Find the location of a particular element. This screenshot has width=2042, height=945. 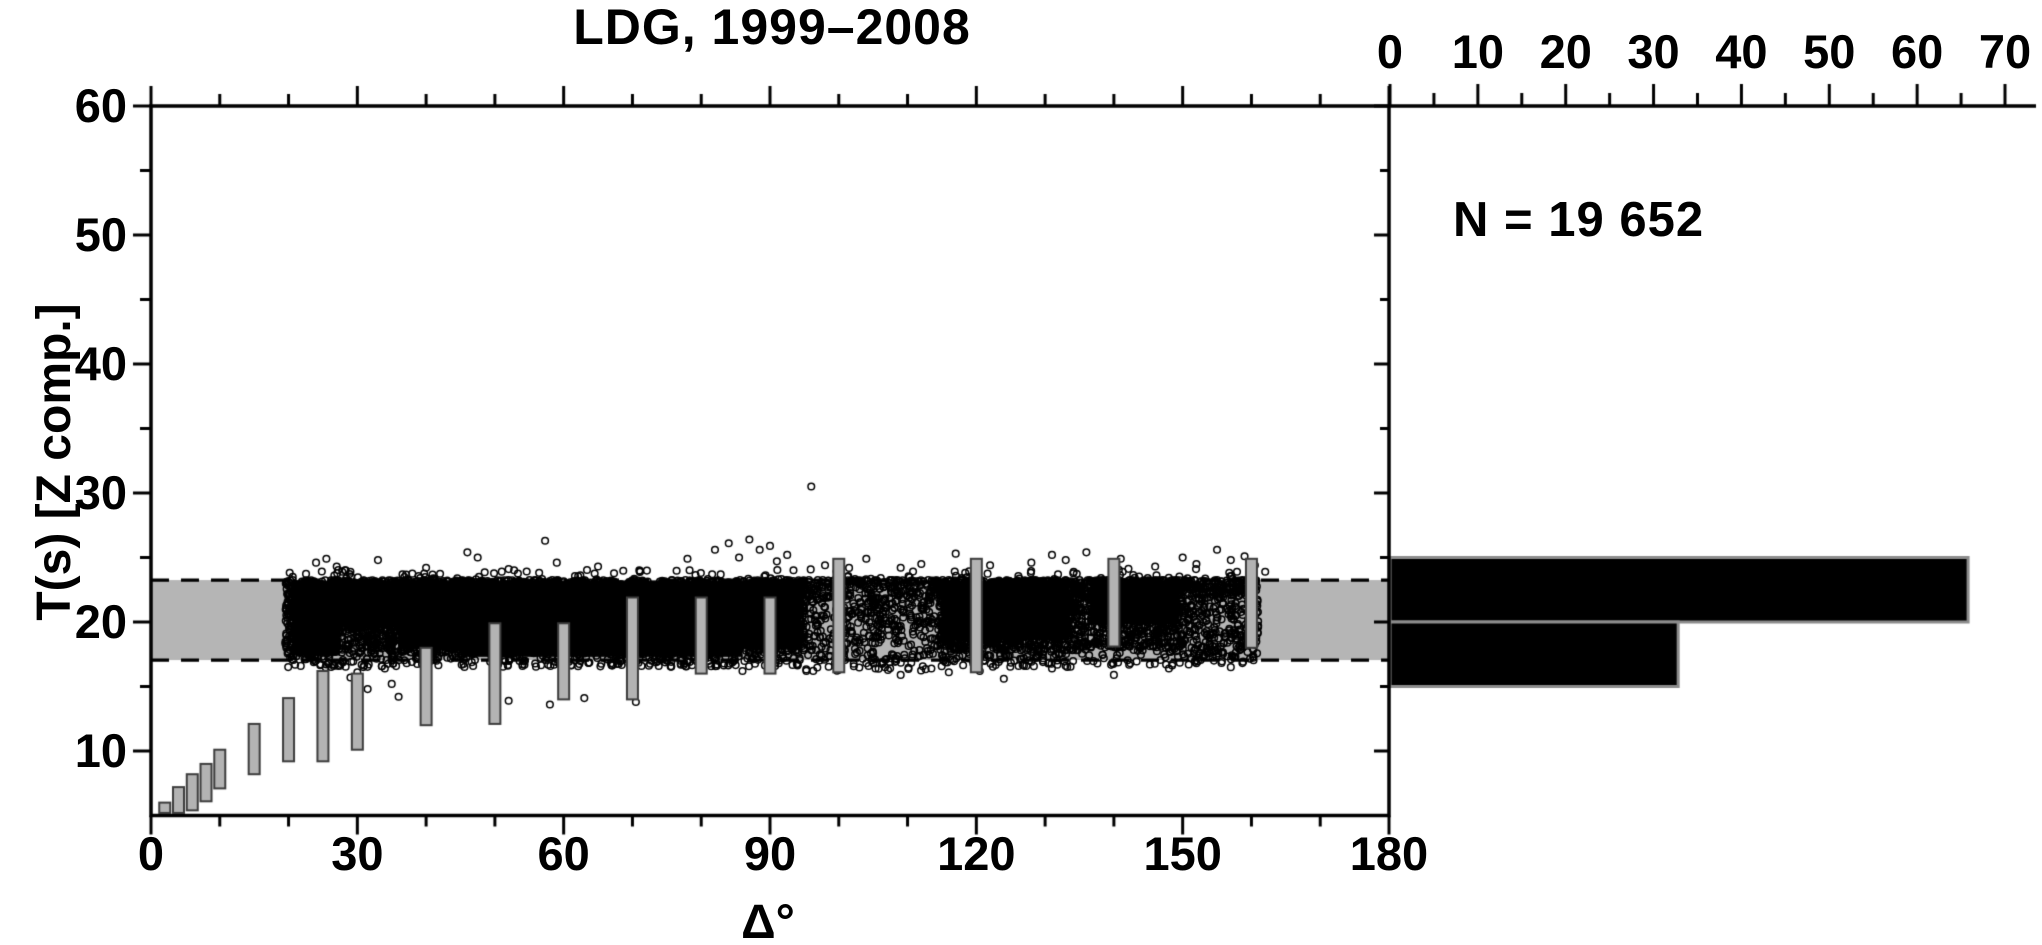

histogram-tick-label: 50 is located at coordinates (1829, 51).